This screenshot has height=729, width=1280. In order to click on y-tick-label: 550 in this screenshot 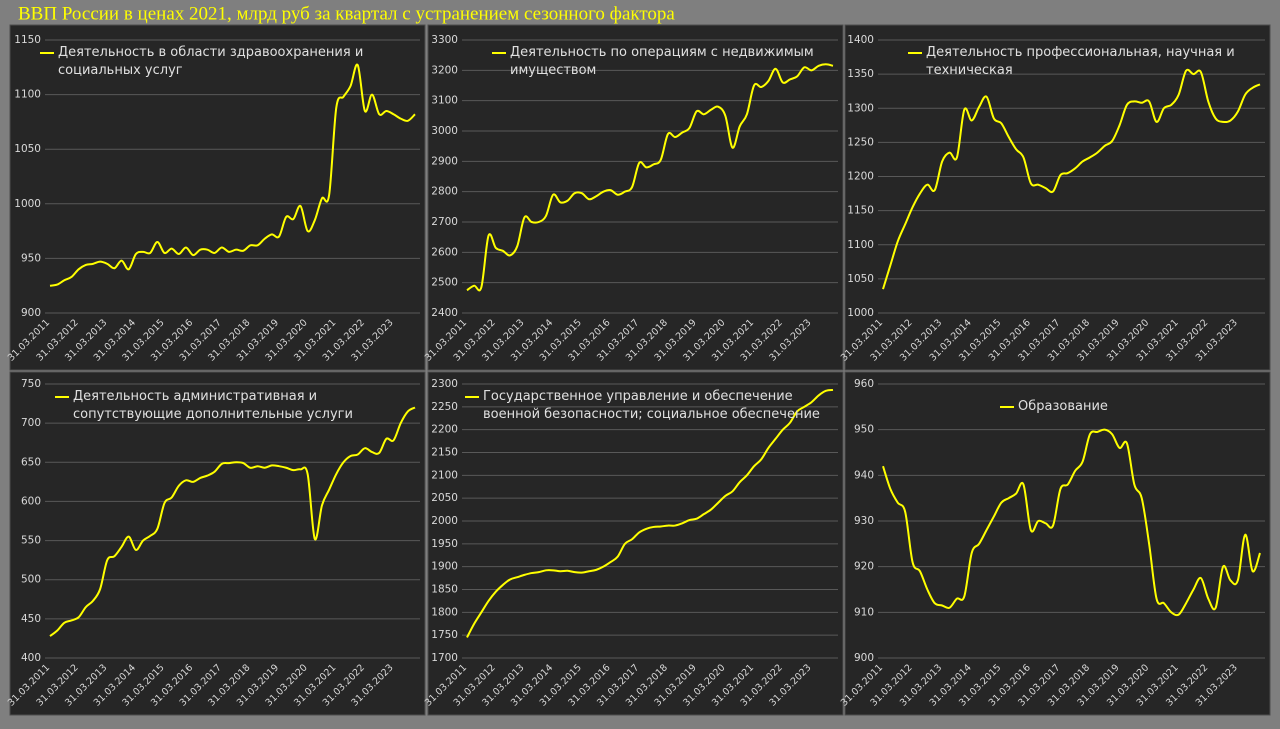, I will do `click(31, 541)`.